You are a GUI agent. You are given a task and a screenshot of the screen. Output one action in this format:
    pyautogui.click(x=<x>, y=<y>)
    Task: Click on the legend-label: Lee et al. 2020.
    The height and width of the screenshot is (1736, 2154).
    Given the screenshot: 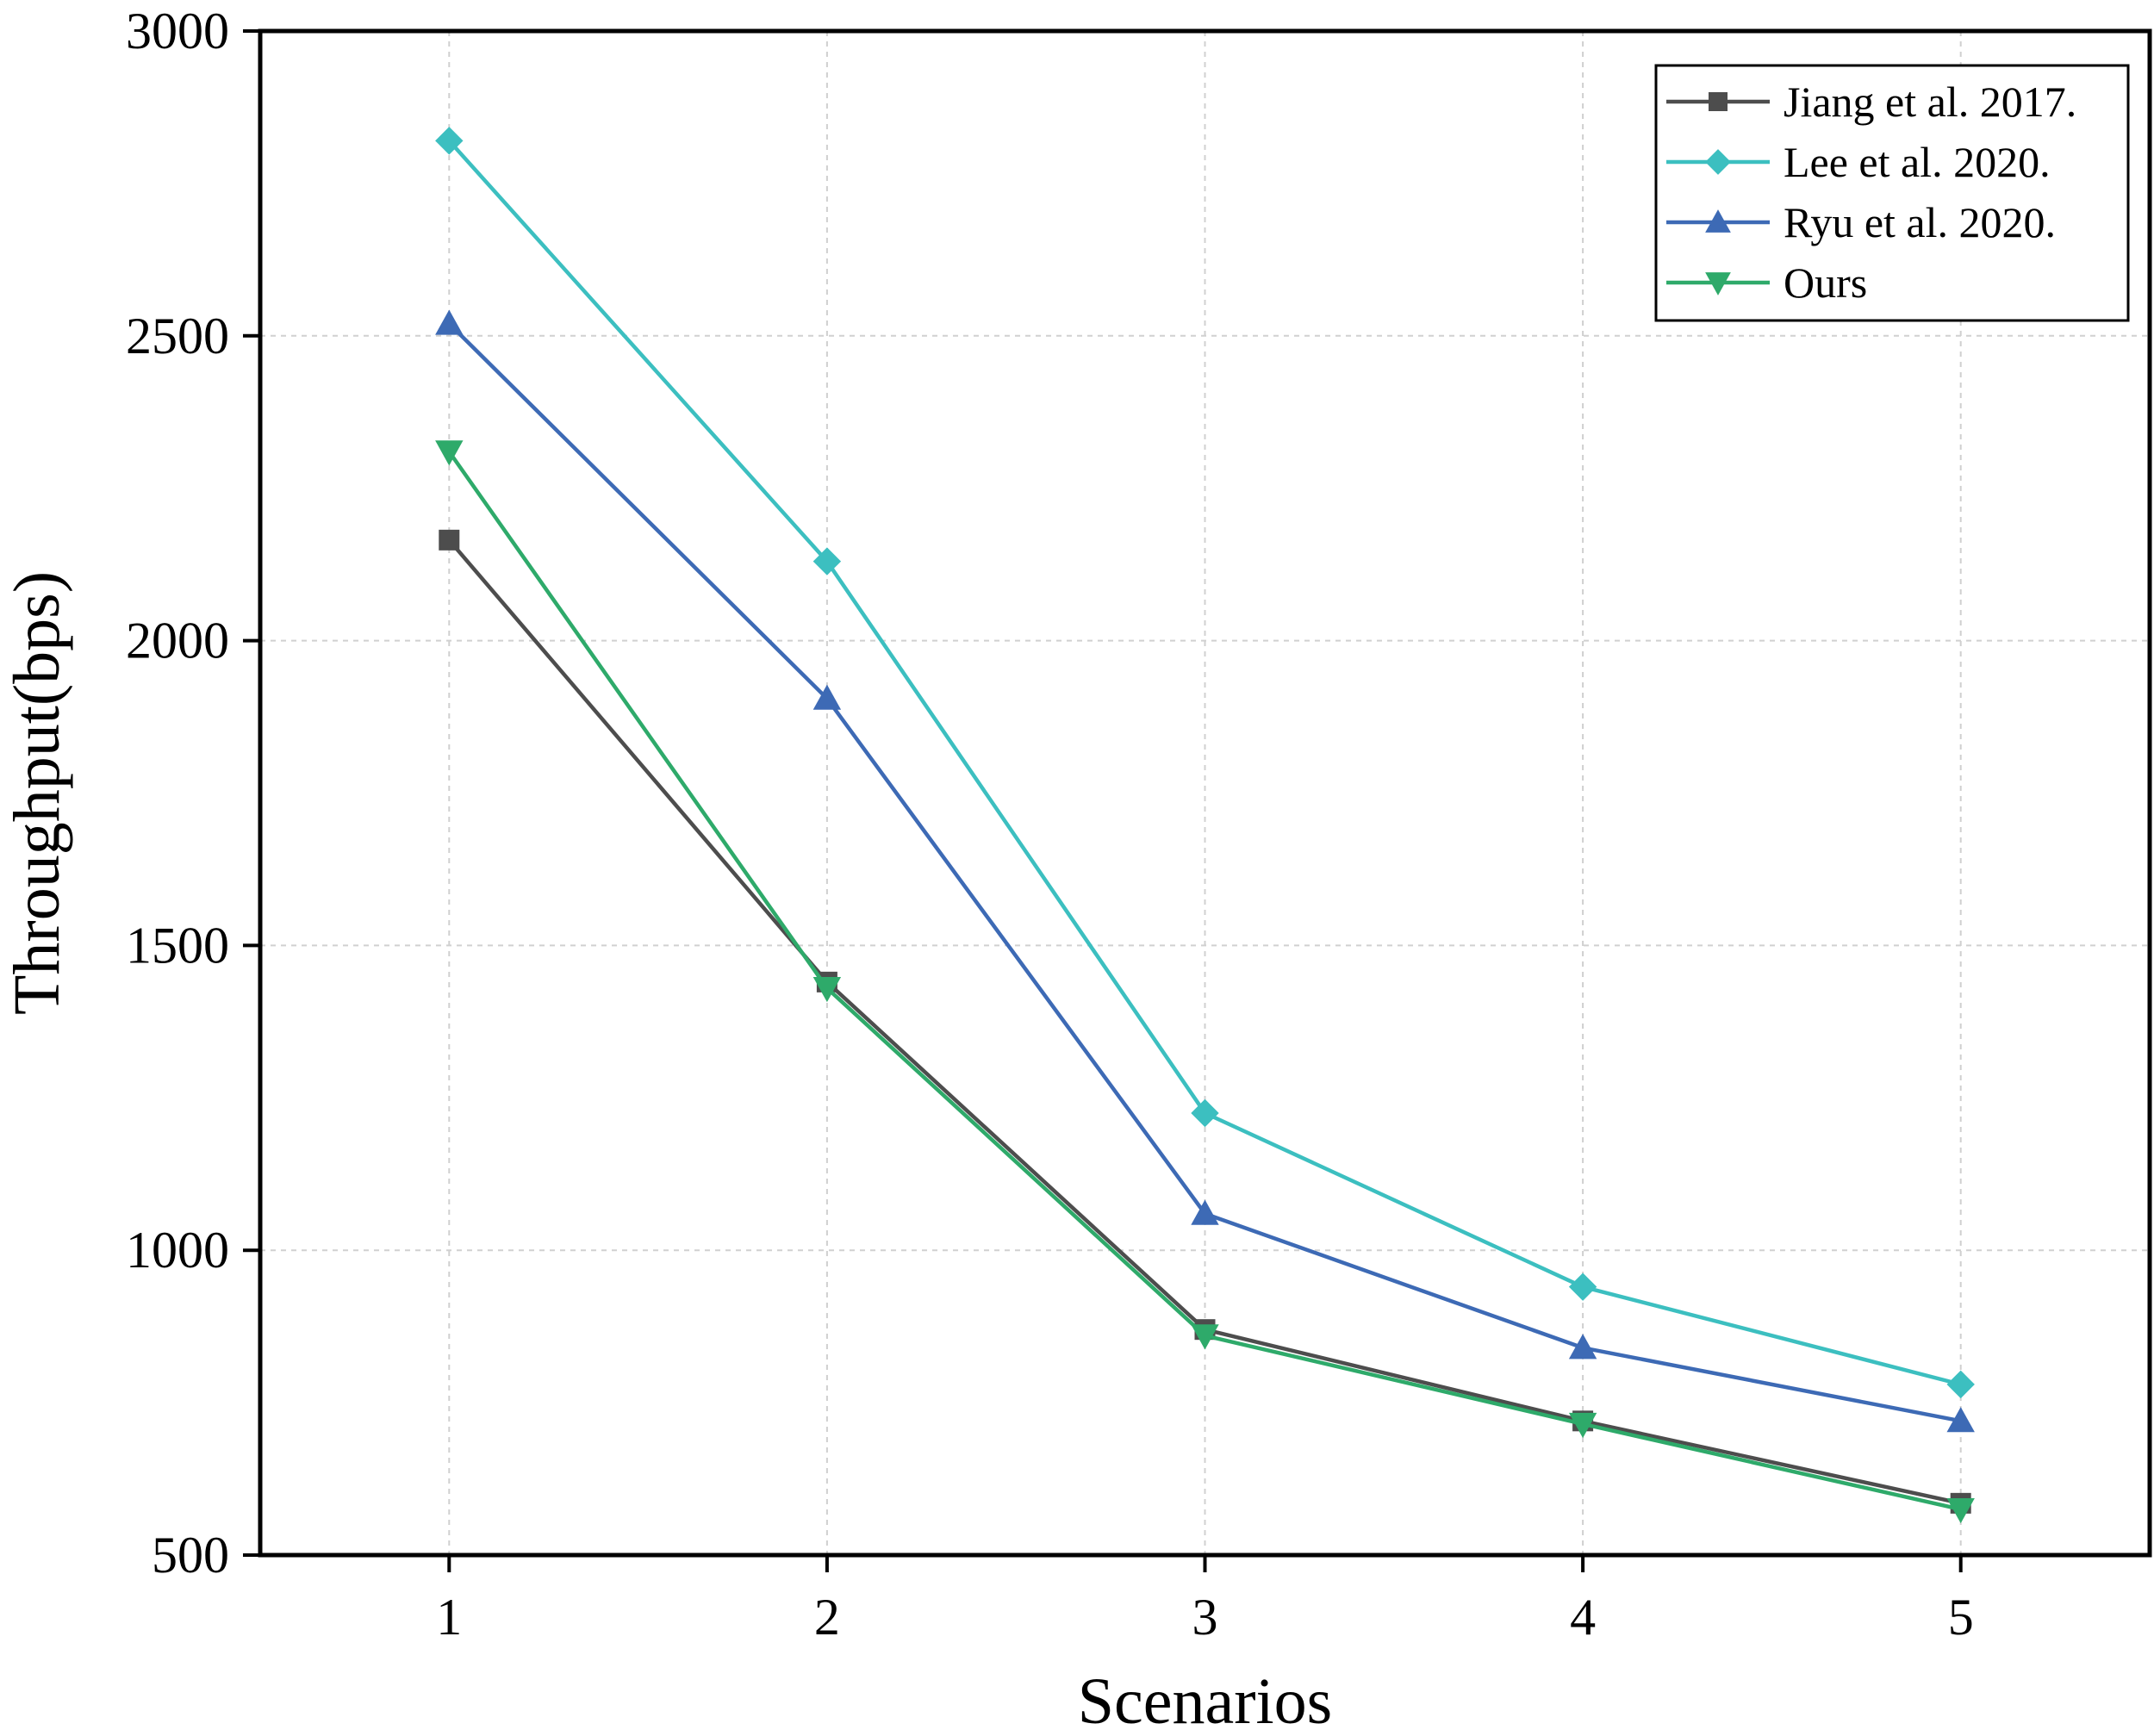 What is the action you would take?
    pyautogui.click(x=1917, y=162)
    